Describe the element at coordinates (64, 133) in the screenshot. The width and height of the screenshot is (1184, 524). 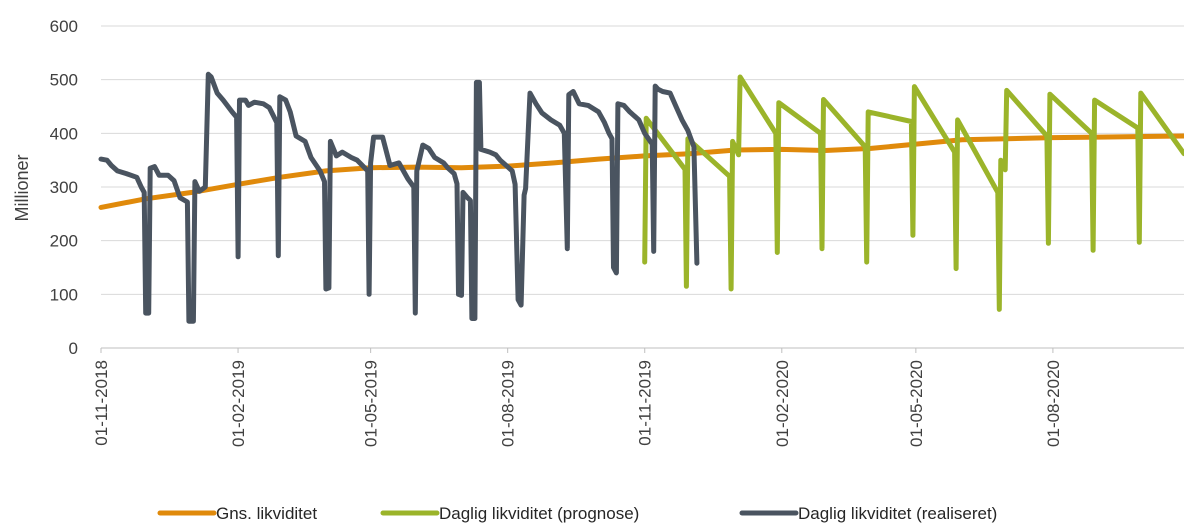
I see `y-tick-label: 400` at that location.